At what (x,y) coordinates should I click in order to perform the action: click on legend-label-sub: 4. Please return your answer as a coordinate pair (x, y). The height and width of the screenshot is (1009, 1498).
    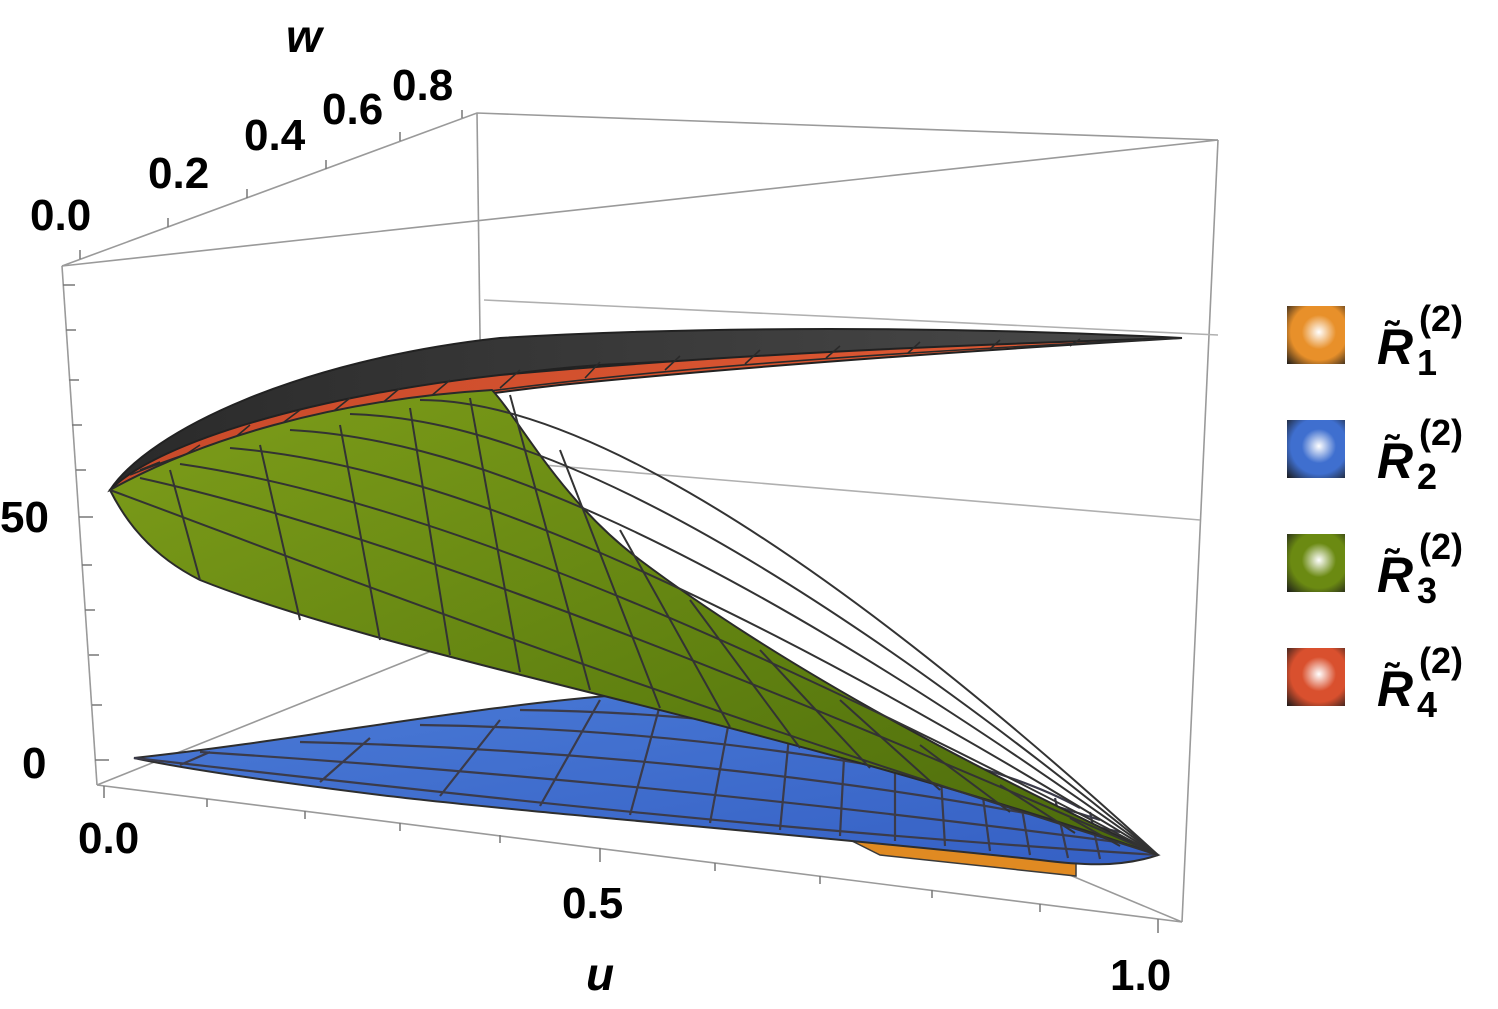
    Looking at the image, I should click on (1427, 704).